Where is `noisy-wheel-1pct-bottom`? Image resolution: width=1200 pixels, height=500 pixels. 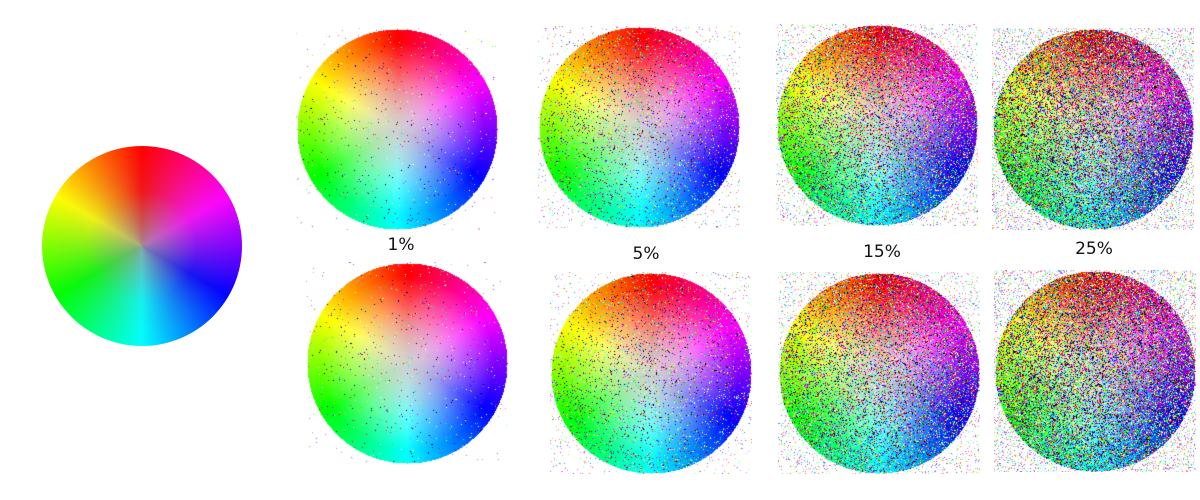
noisy-wheel-1pct-bottom is located at coordinates (407, 365).